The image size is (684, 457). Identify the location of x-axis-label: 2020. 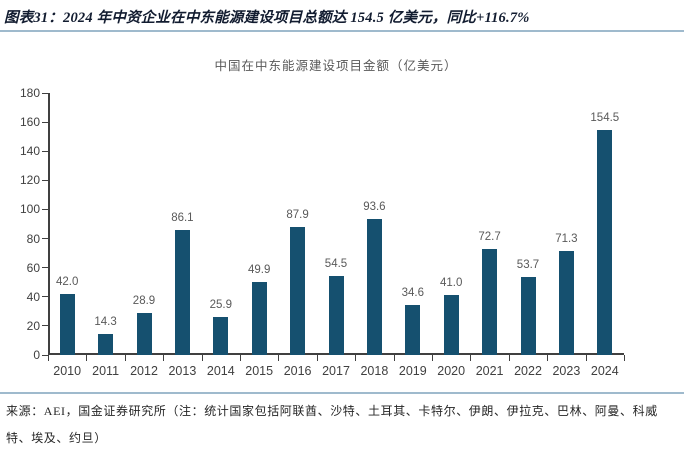
(451, 371).